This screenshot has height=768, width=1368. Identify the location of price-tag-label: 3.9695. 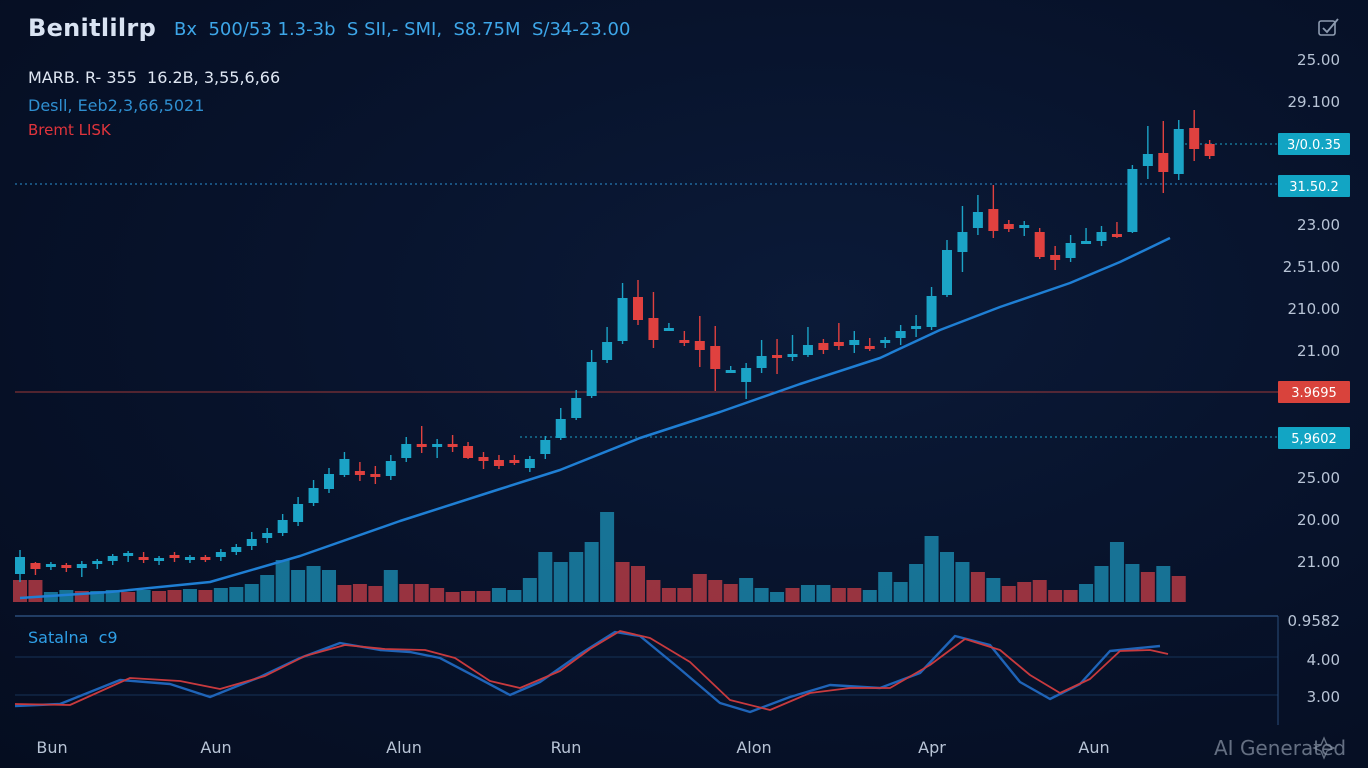
(1314, 393).